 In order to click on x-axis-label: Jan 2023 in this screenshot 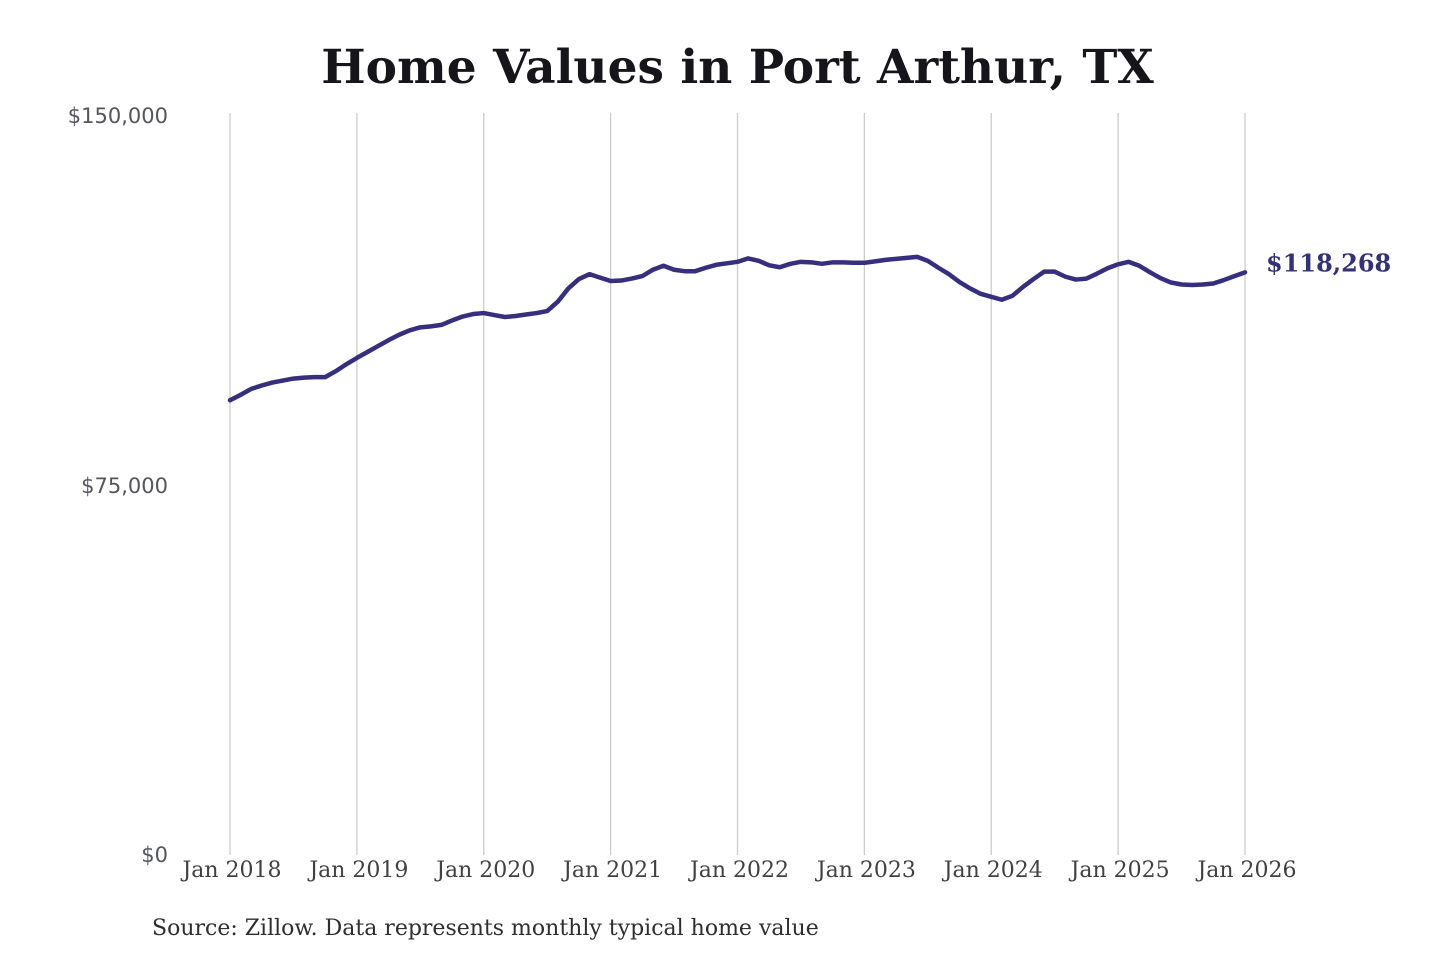, I will do `click(866, 870)`.